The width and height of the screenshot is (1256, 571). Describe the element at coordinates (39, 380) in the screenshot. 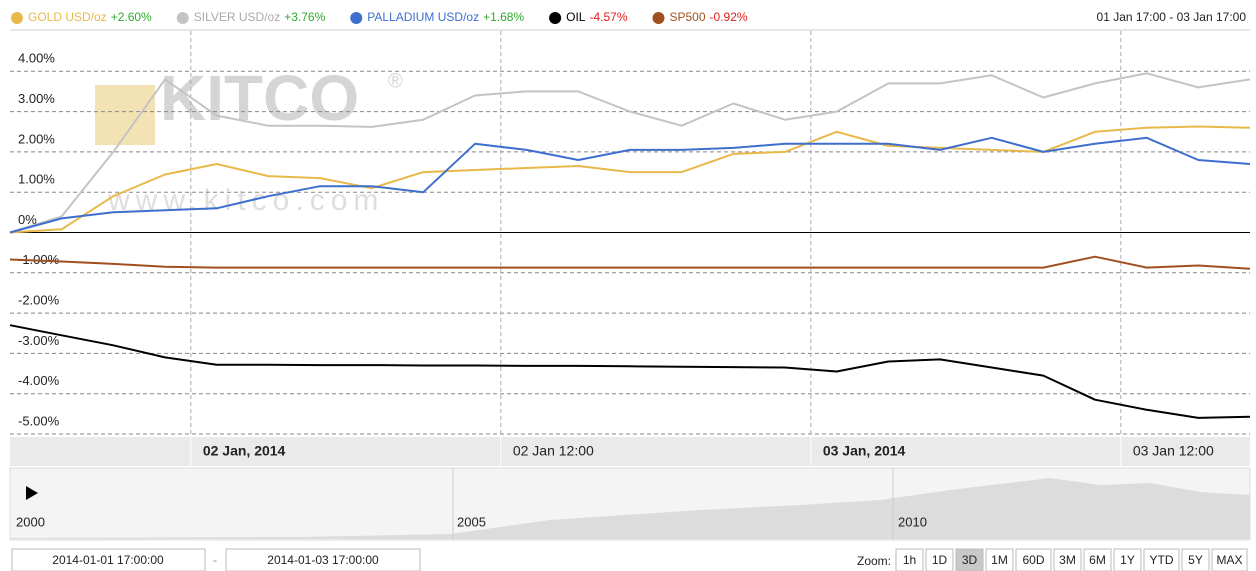

I see `y-tick-label: -4.00%` at that location.